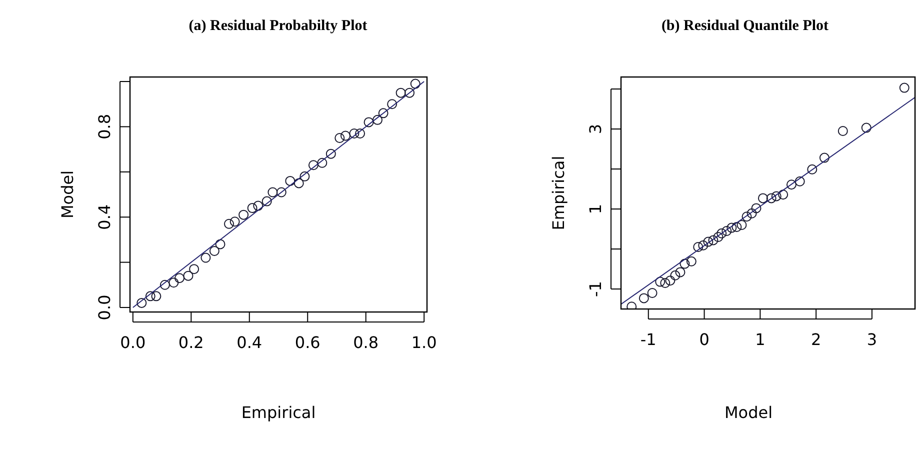 The height and width of the screenshot is (464, 916). What do you see at coordinates (104, 127) in the screenshot?
I see `y-tick-label: 0.8` at bounding box center [104, 127].